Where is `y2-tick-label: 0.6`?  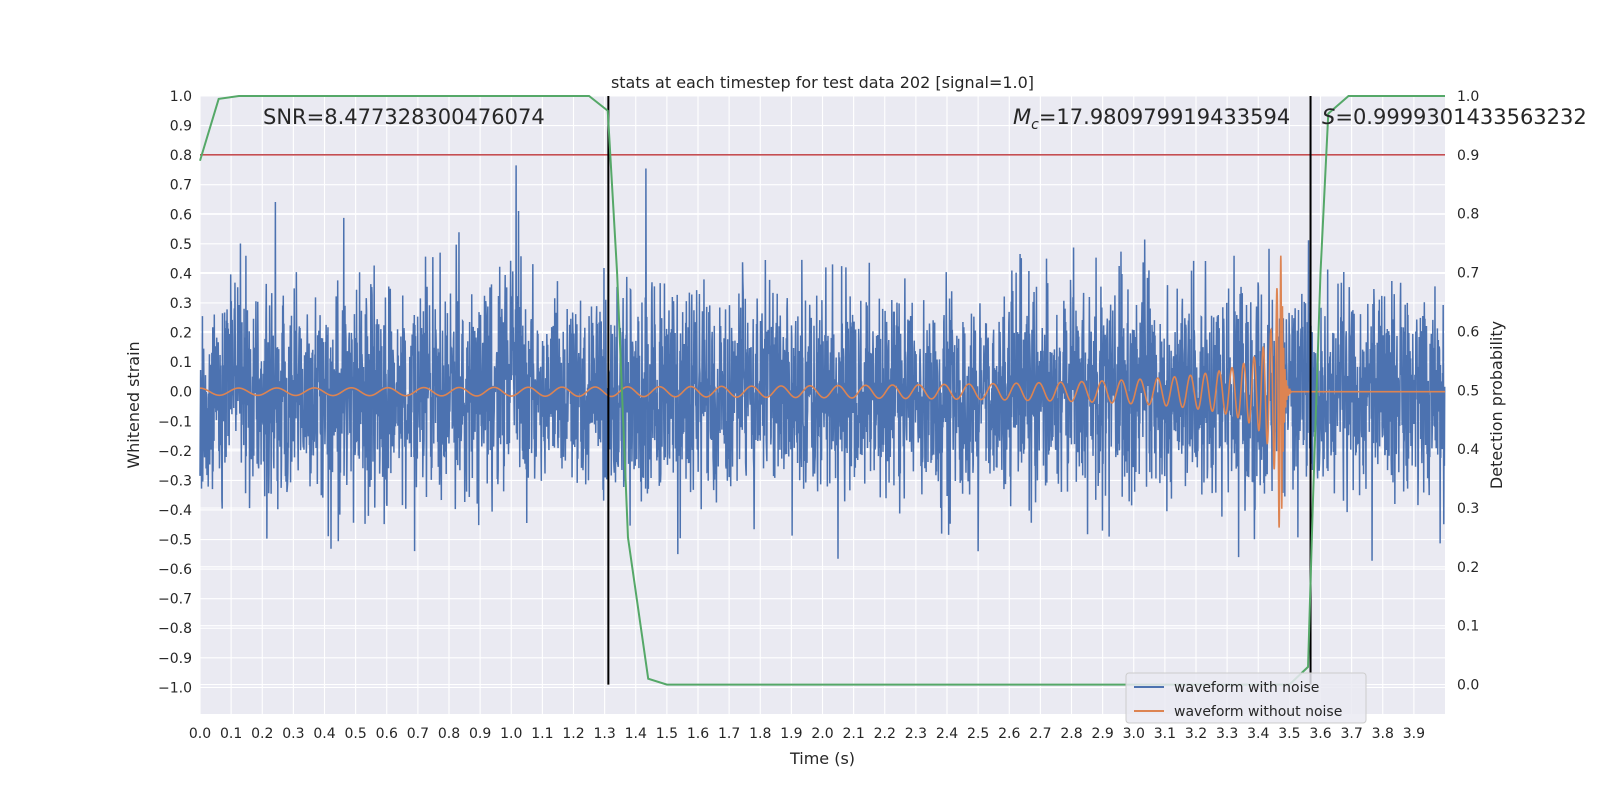
y2-tick-label: 0.6 is located at coordinates (1468, 332).